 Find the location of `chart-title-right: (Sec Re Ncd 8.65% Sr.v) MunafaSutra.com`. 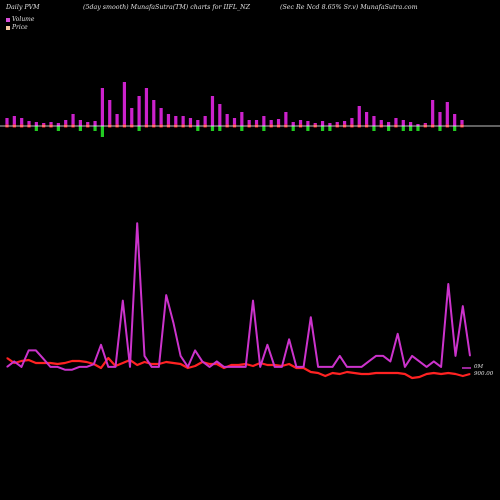

chart-title-right: (Sec Re Ncd 8.65% Sr.v) MunafaSutra.com is located at coordinates (349, 7).